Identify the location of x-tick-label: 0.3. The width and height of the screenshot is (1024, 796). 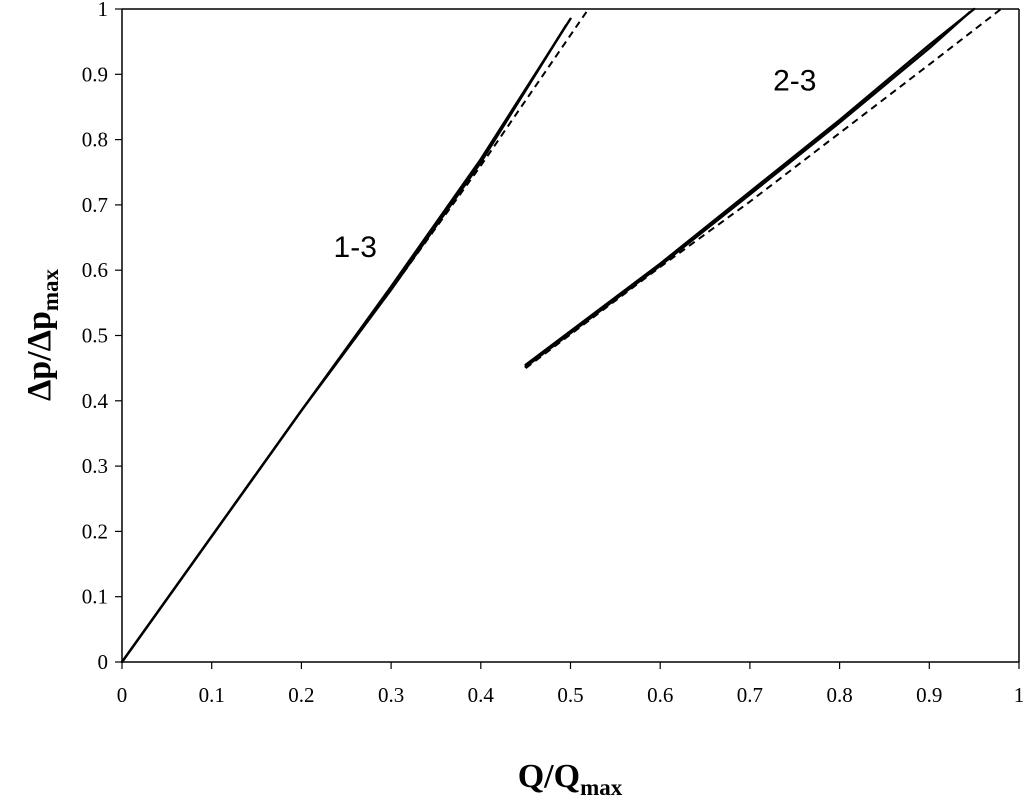
(391, 695).